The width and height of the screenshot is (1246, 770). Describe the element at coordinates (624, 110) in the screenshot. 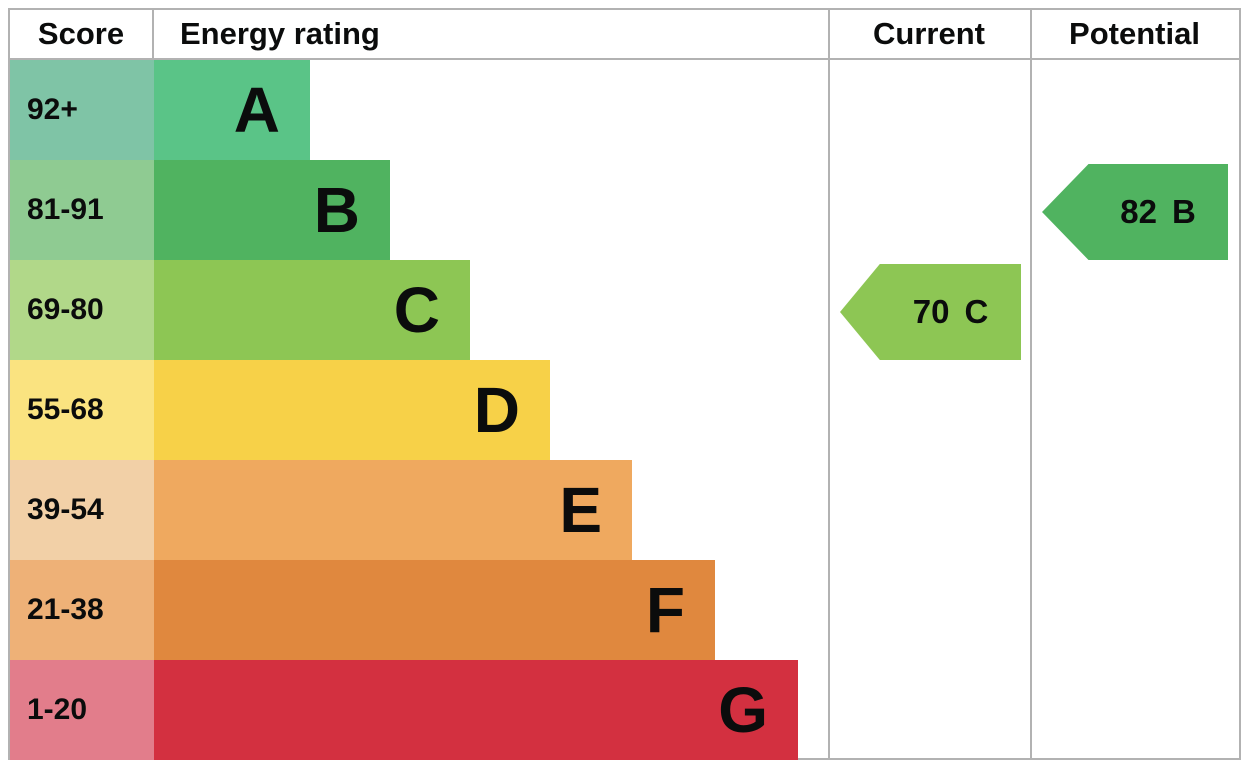

I see `band-row-a: 92+ A` at that location.